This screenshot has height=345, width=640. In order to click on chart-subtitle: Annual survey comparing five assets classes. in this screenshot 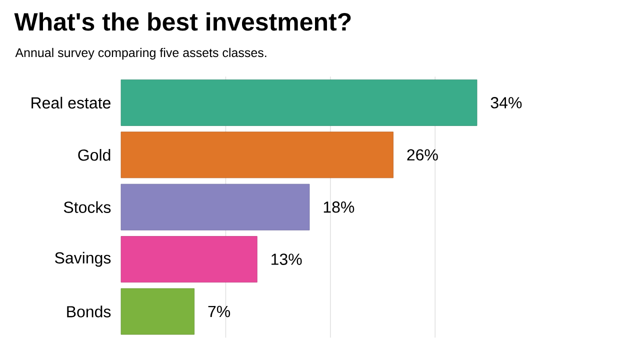, I will do `click(140, 54)`.